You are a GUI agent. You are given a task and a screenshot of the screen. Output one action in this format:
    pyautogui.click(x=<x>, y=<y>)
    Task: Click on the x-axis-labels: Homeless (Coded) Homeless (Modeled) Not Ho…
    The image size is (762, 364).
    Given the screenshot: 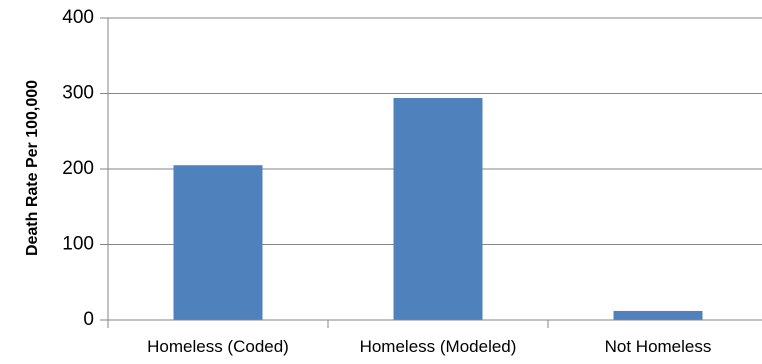 What is the action you would take?
    pyautogui.click(x=429, y=346)
    